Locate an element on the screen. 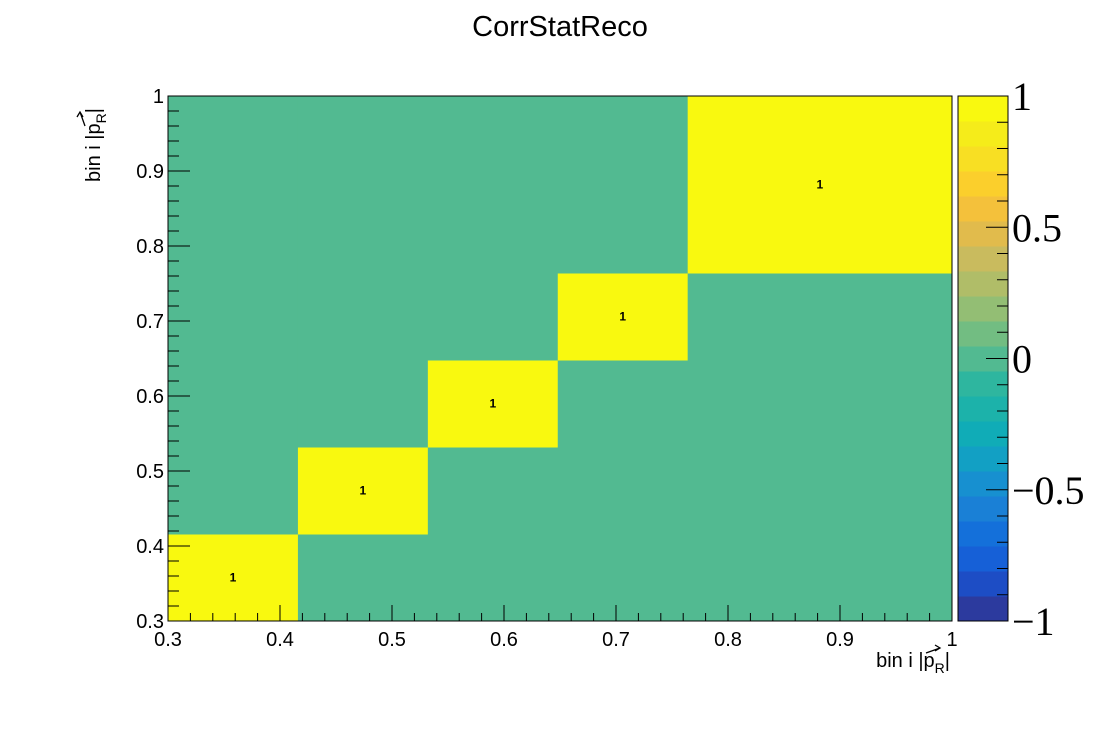 Image resolution: width=1120 pixels, height=740 pixels. y-axis-title-sub: R is located at coordinates (101, 118).